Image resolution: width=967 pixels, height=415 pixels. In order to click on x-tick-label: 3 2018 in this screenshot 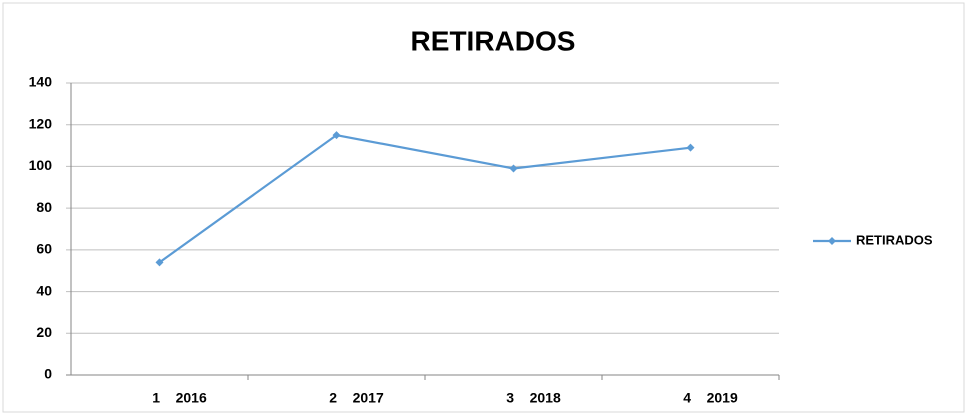, I will do `click(533, 398)`.